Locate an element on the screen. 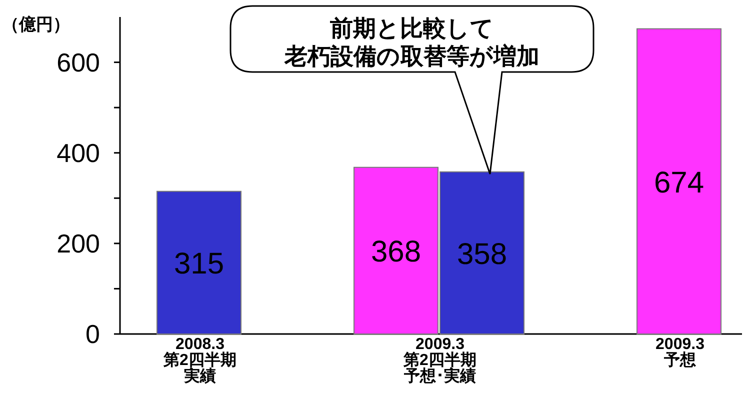 The image size is (747, 412). x-tick-label: 2008.3 第2四半期実績 is located at coordinates (200, 360).